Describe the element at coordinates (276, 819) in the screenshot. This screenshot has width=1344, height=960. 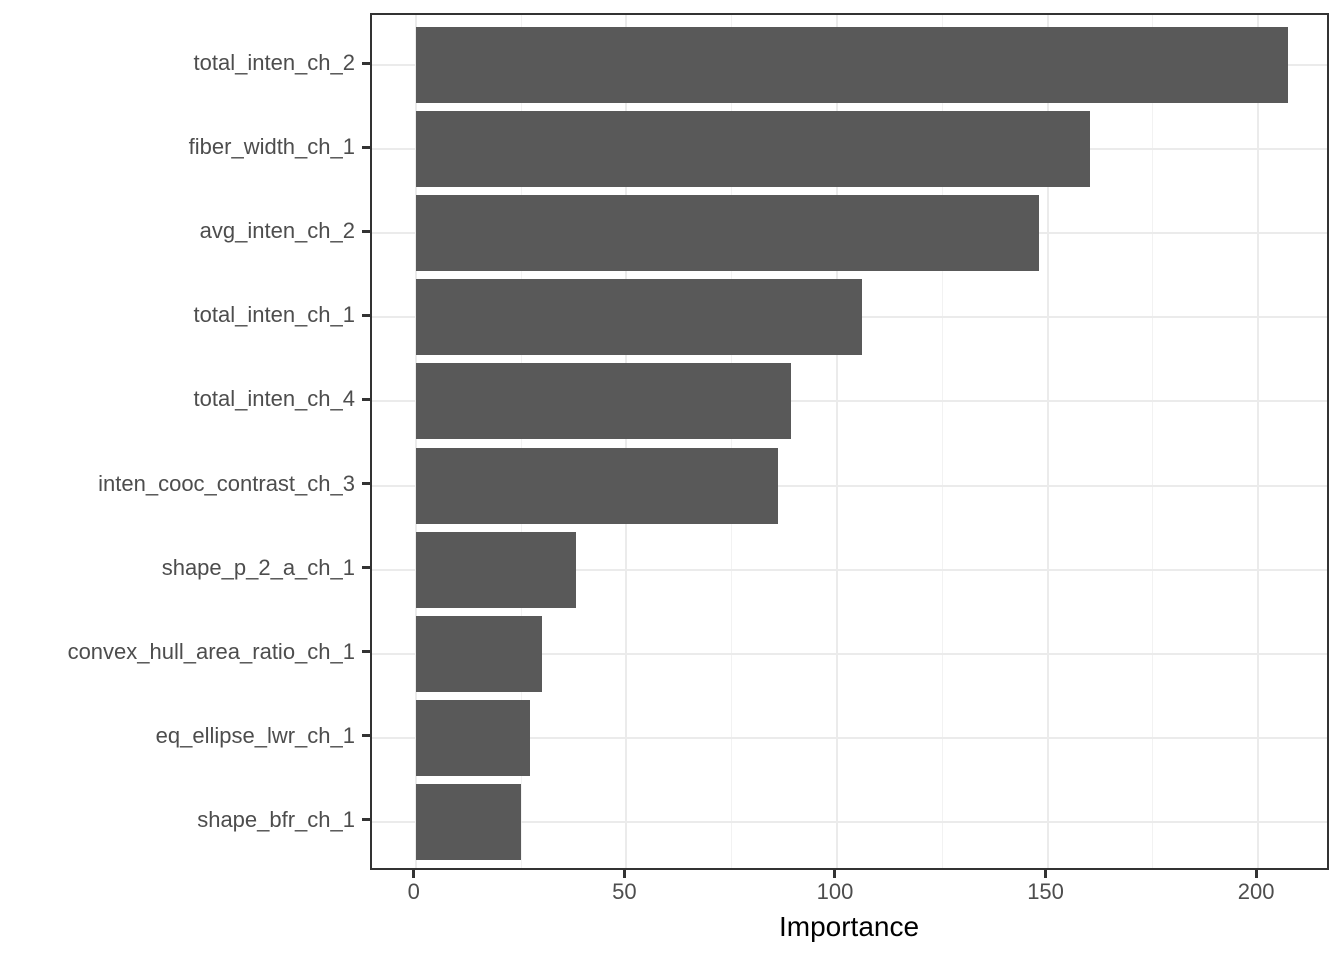
I see `y-axis-label-shape_bfr_ch_1: shape_bfr_ch_1` at that location.